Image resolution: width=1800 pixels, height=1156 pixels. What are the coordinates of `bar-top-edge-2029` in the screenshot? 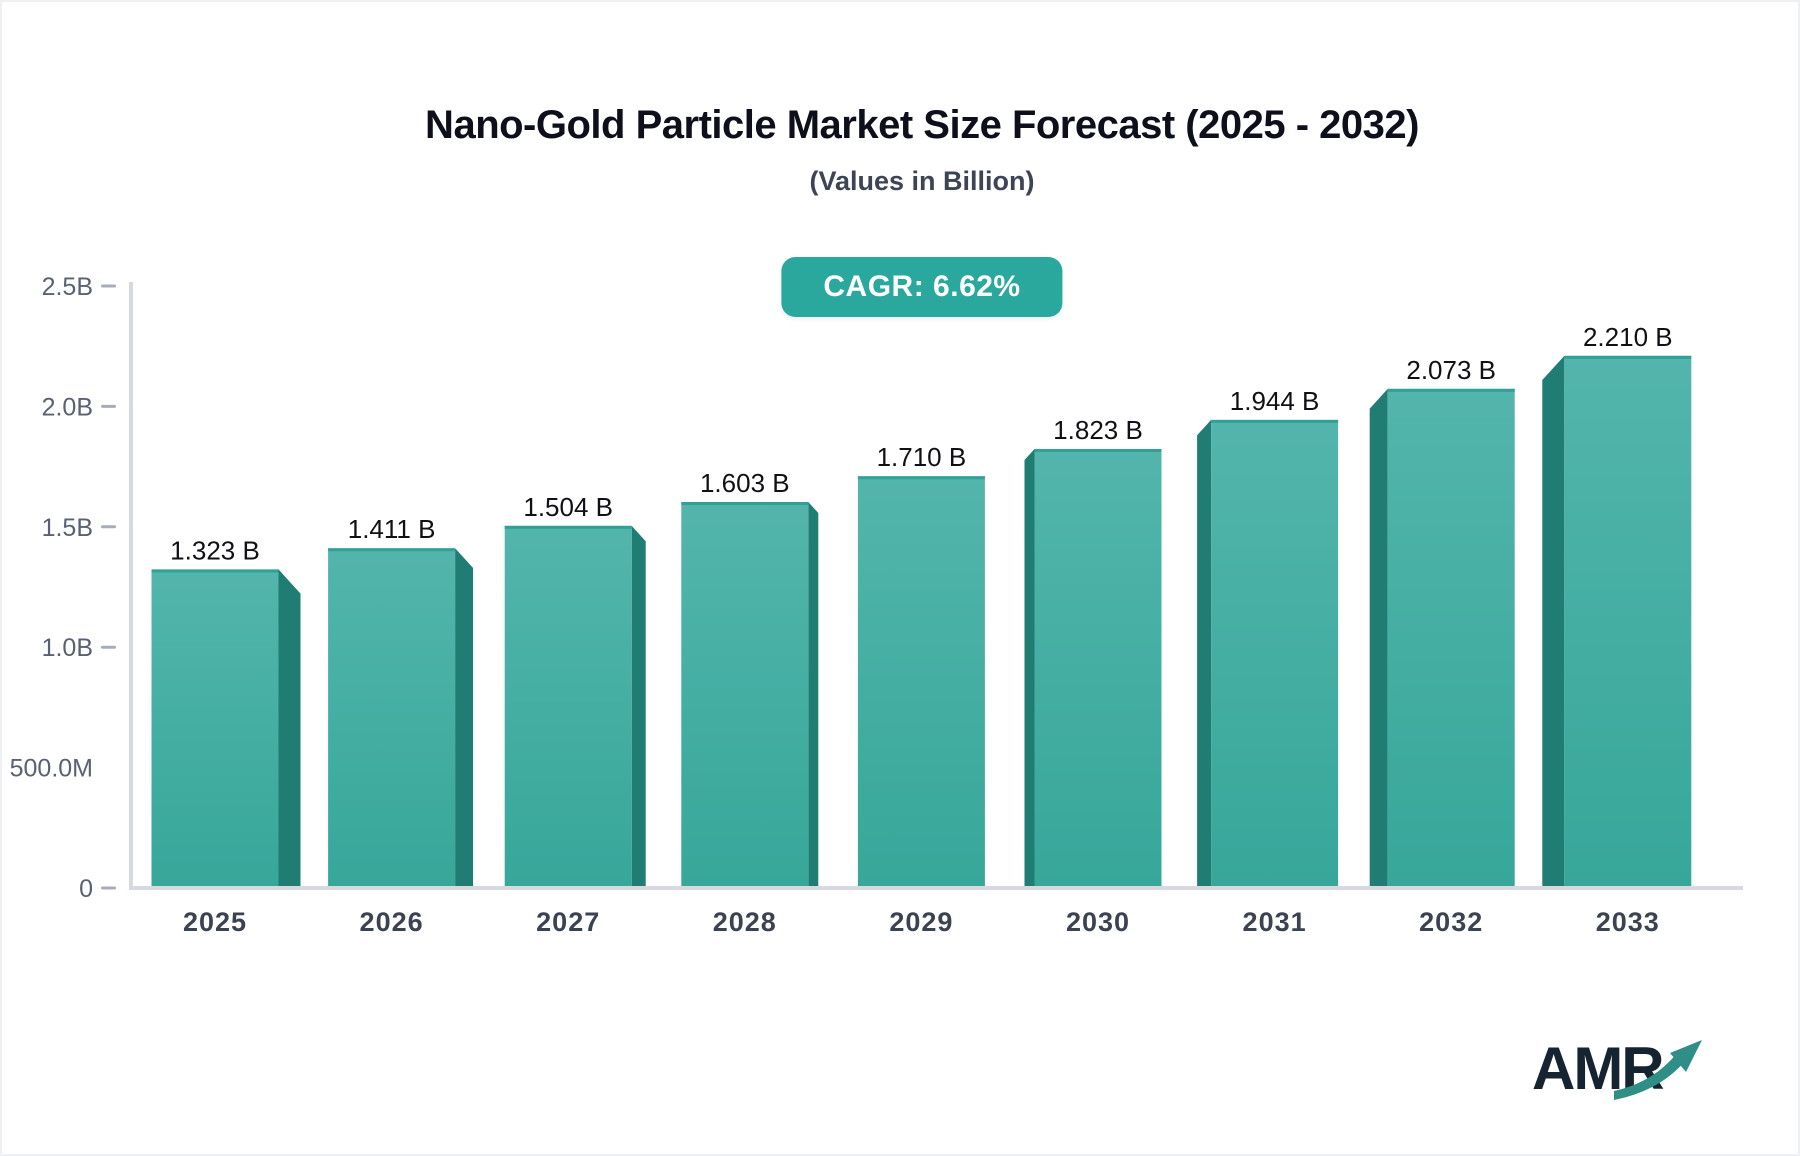 It's located at (921, 478).